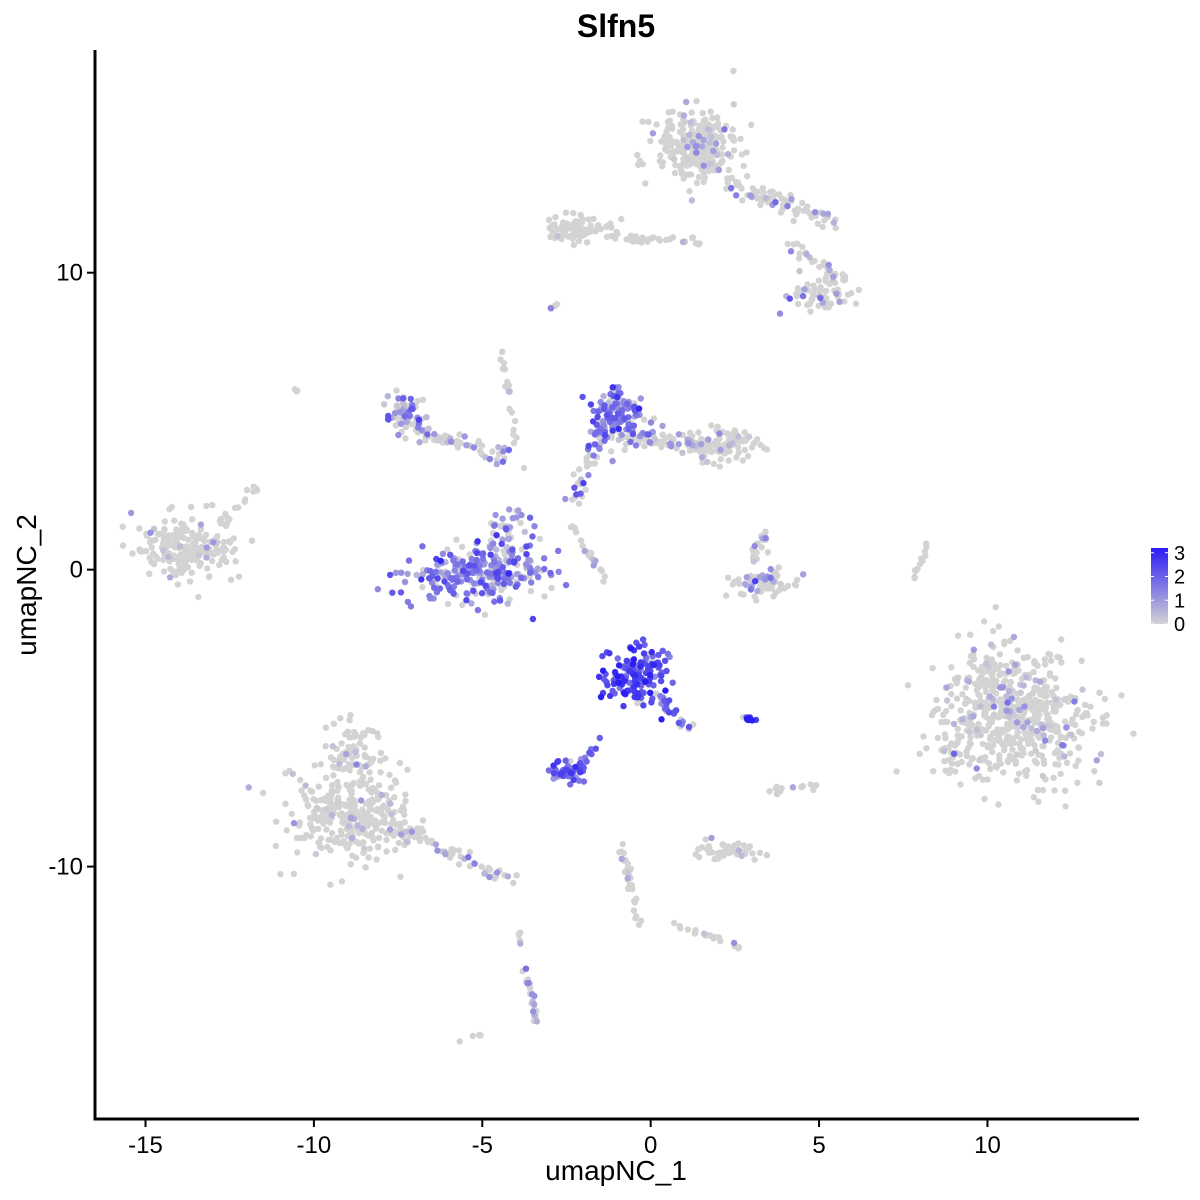  What do you see at coordinates (810, 784) in the screenshot?
I see `data-point-scatter-right-mid` at bounding box center [810, 784].